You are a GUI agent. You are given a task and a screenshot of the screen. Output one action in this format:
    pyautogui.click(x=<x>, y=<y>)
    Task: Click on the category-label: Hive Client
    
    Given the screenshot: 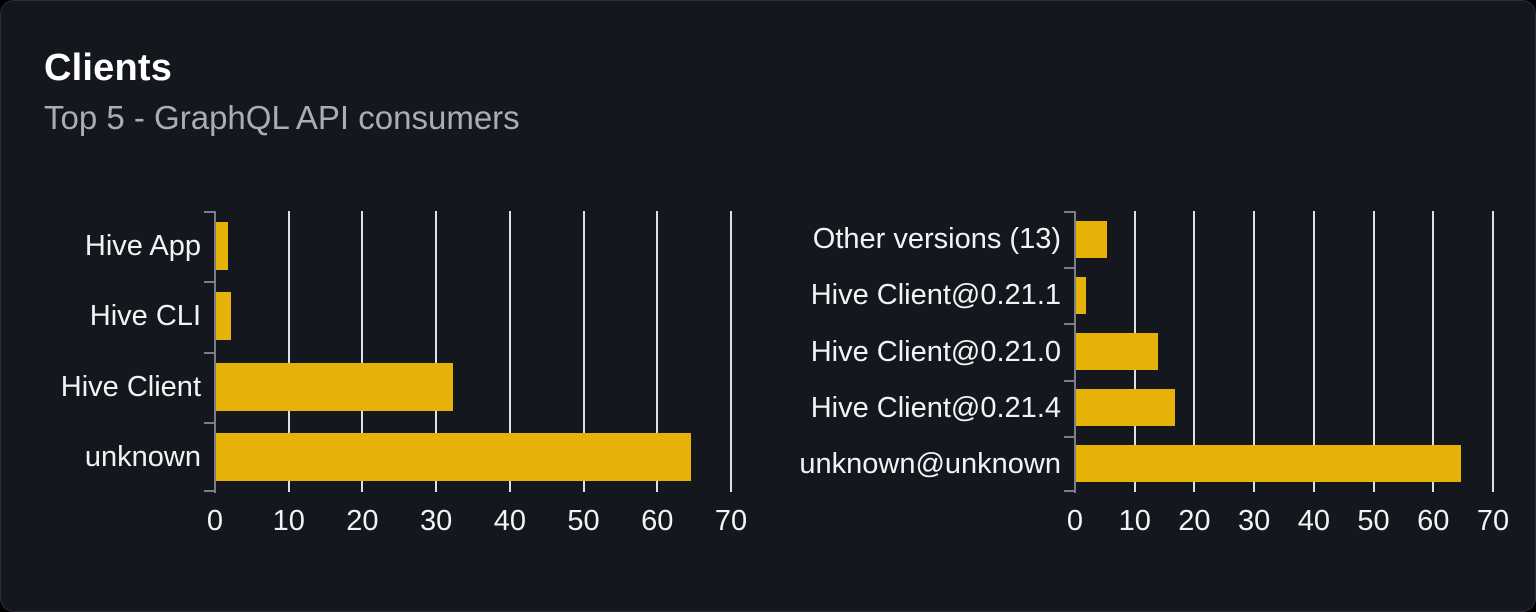 What is the action you would take?
    pyautogui.click(x=130, y=386)
    